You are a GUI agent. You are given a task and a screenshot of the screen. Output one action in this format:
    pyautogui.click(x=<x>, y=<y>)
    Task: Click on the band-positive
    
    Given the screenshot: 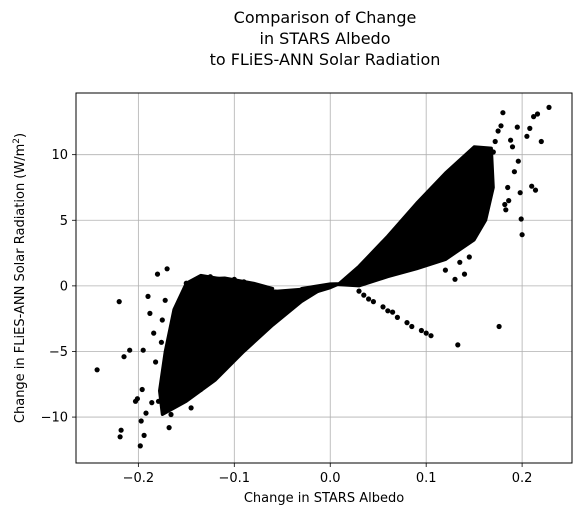 What is the action you would take?
    pyautogui.click(x=415, y=216)
    